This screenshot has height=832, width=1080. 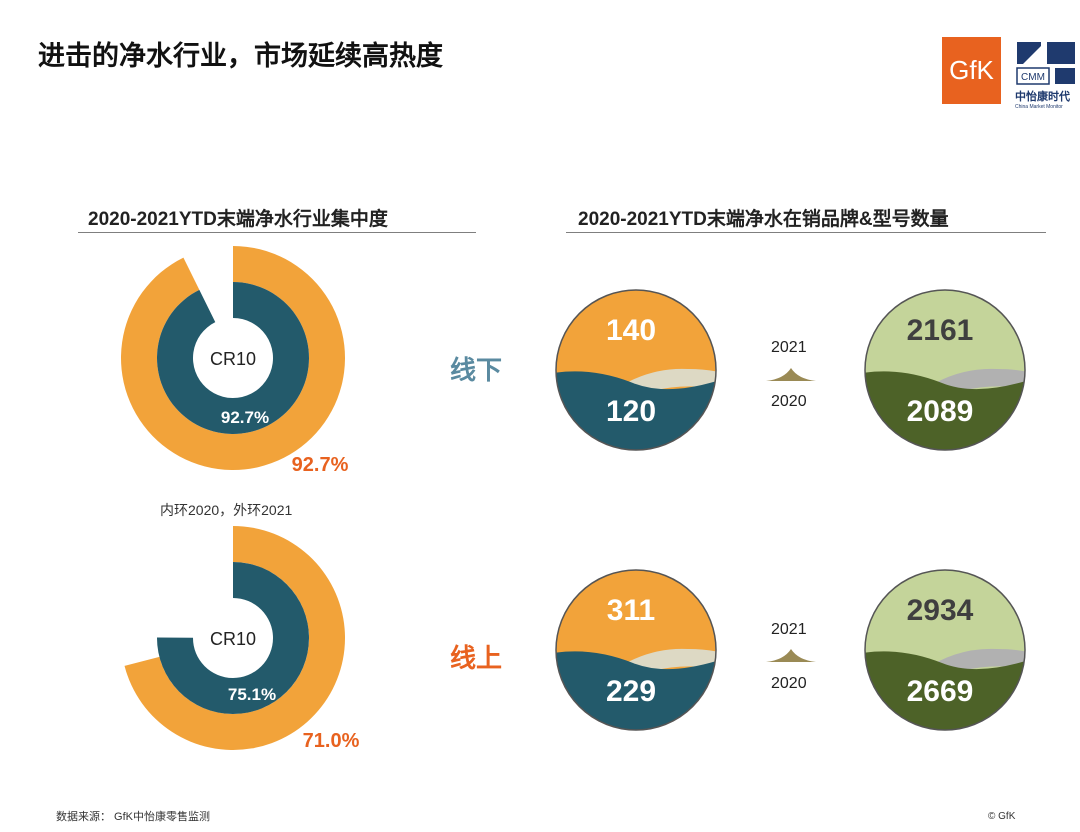 What do you see at coordinates (252, 694) in the screenshot?
I see `online-cr10-inner-value-label: 75.1%` at bounding box center [252, 694].